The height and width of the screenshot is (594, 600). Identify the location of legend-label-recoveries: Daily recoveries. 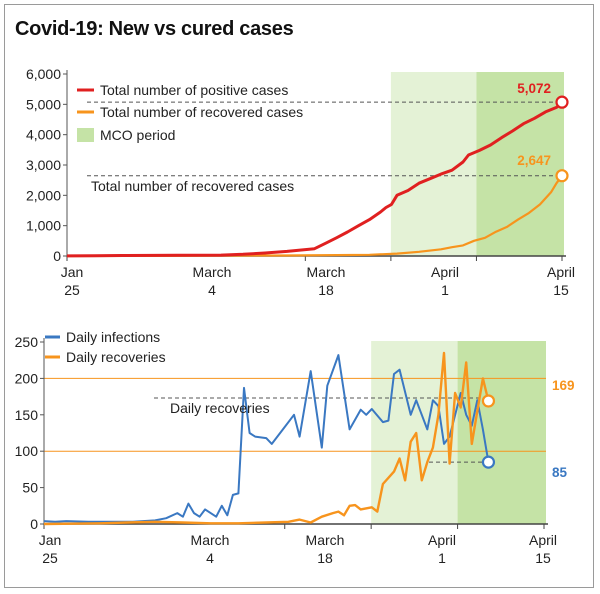
(116, 357).